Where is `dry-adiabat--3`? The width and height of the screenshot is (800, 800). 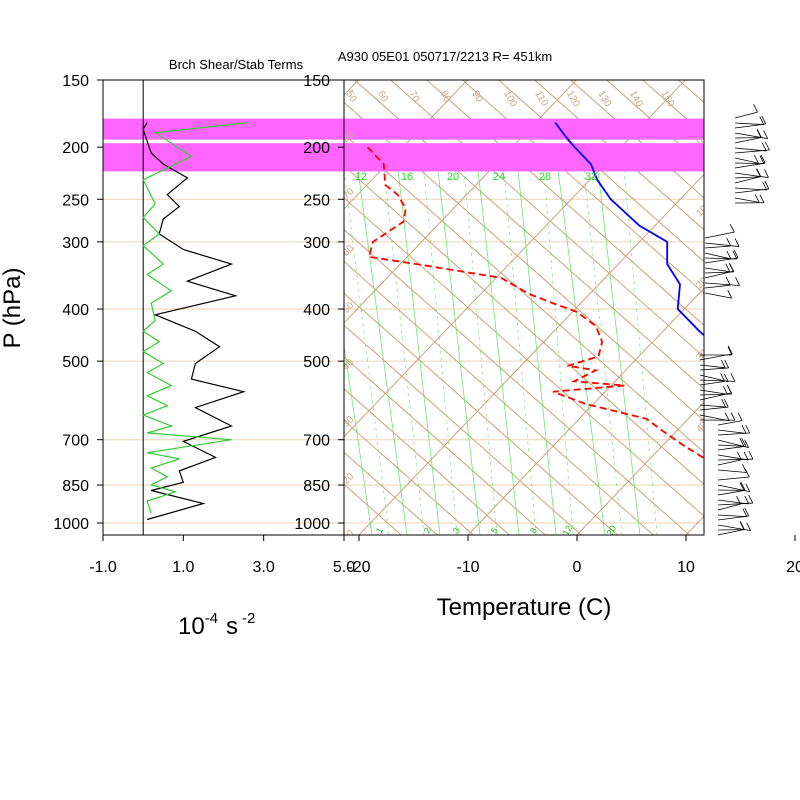 dry-adiabat--3 is located at coordinates (499, 397).